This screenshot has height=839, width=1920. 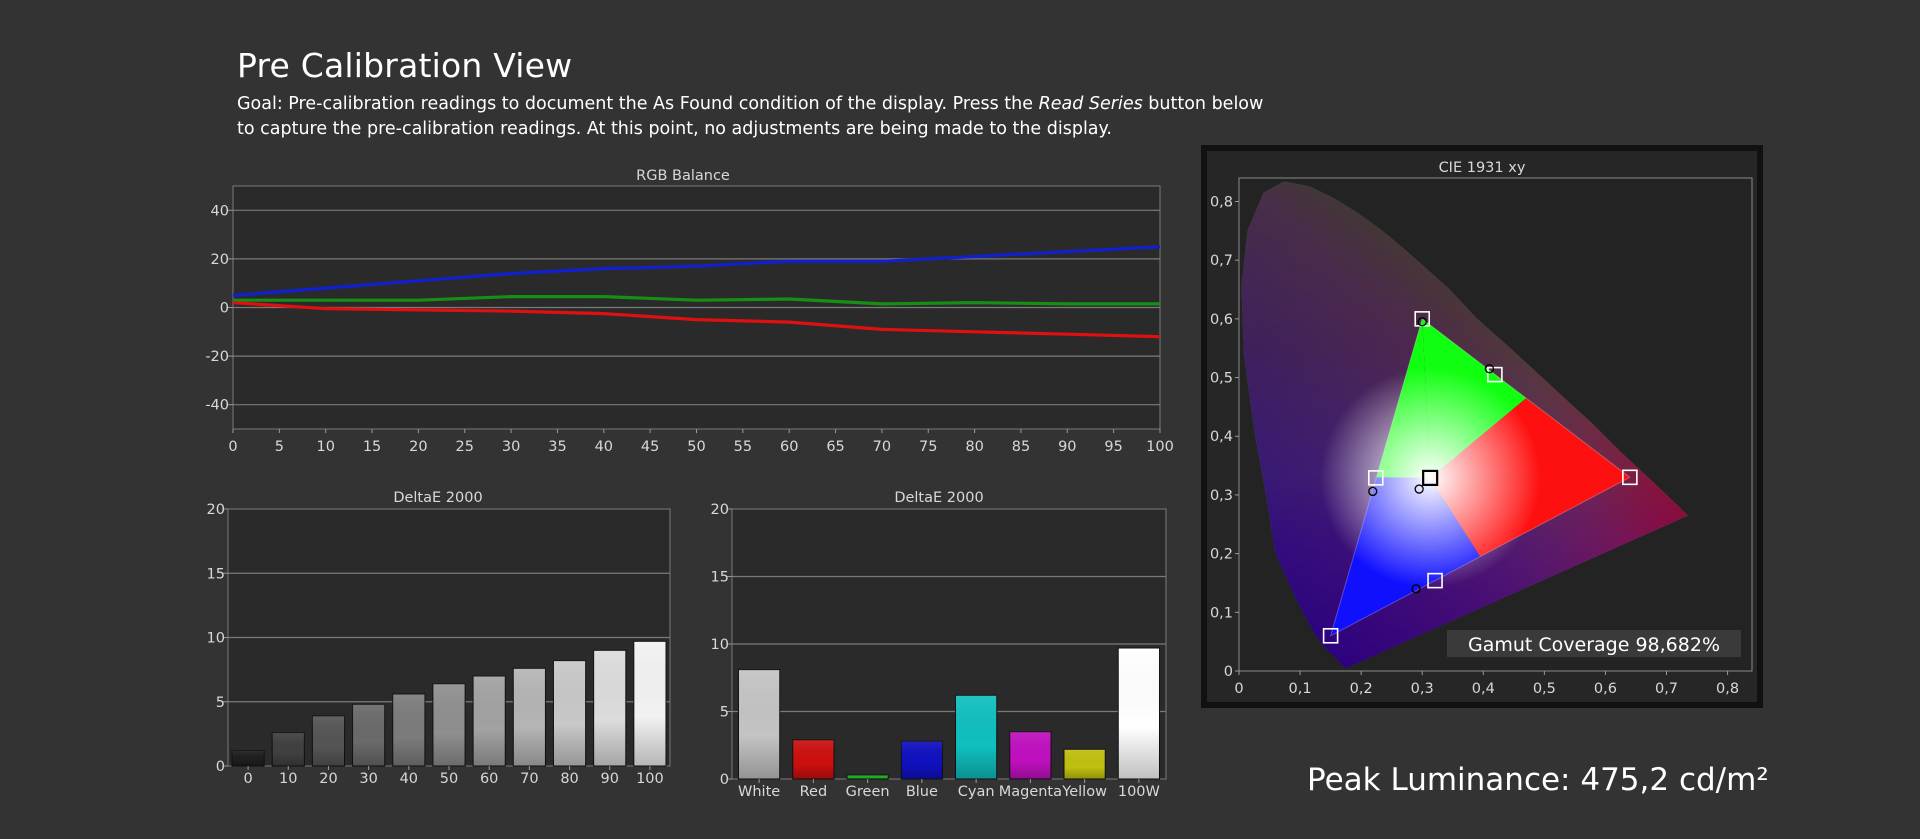 I want to click on cie-points, so click(x=1480, y=477).